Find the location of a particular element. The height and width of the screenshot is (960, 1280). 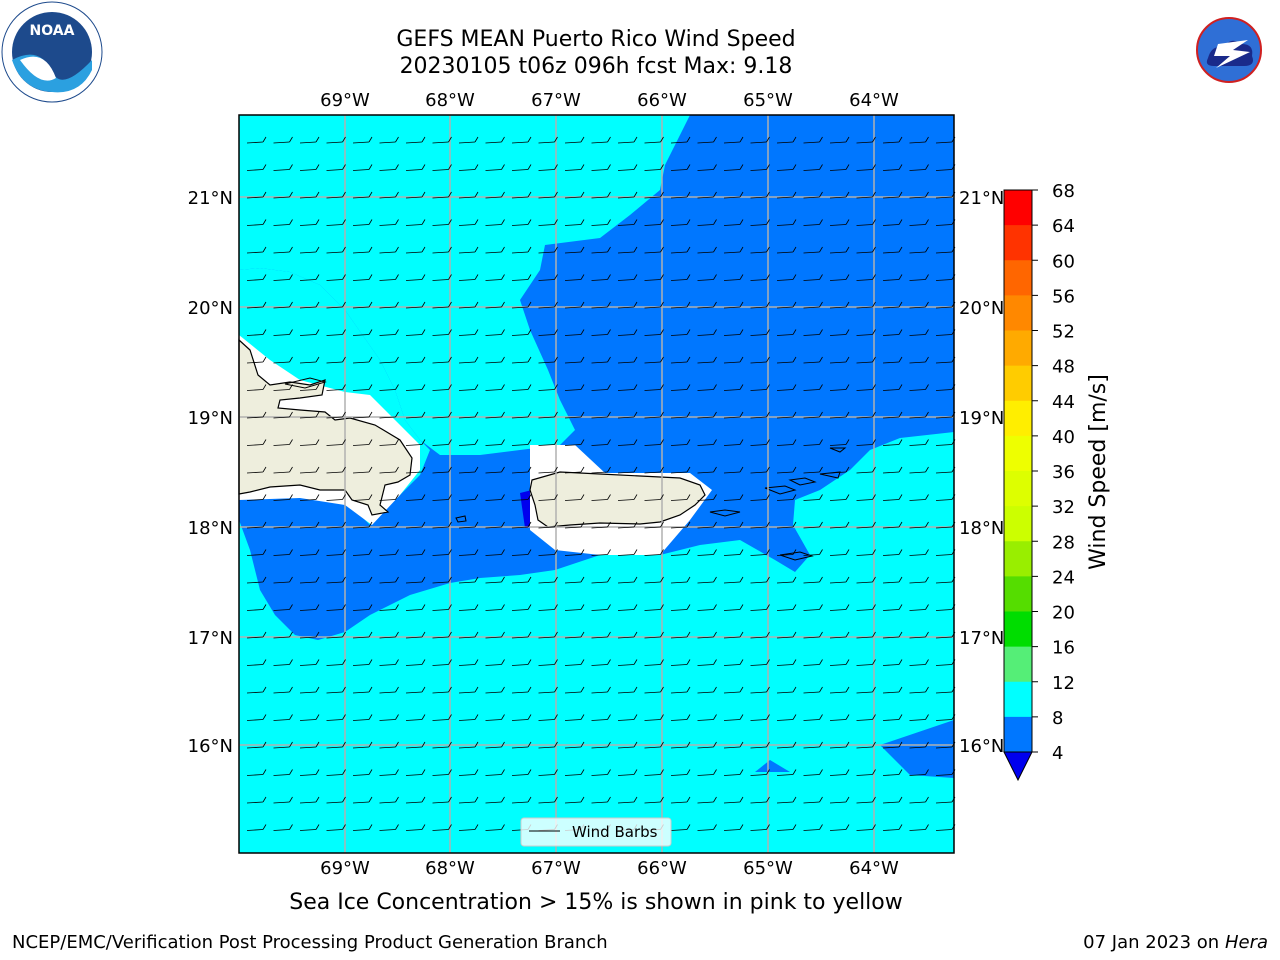

land-hispaniola is located at coordinates (325, 427).